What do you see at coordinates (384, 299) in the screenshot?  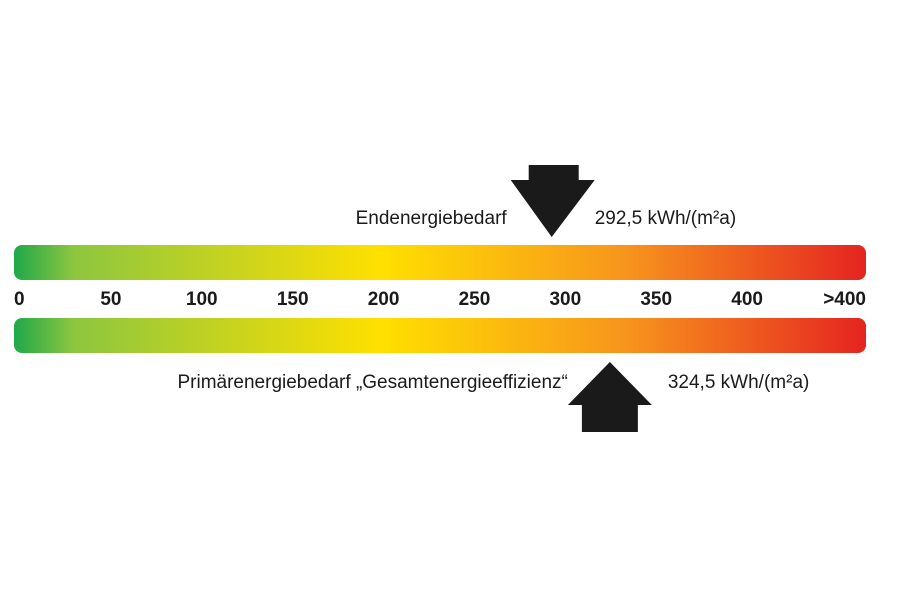 I see `x-tick-label: 200` at bounding box center [384, 299].